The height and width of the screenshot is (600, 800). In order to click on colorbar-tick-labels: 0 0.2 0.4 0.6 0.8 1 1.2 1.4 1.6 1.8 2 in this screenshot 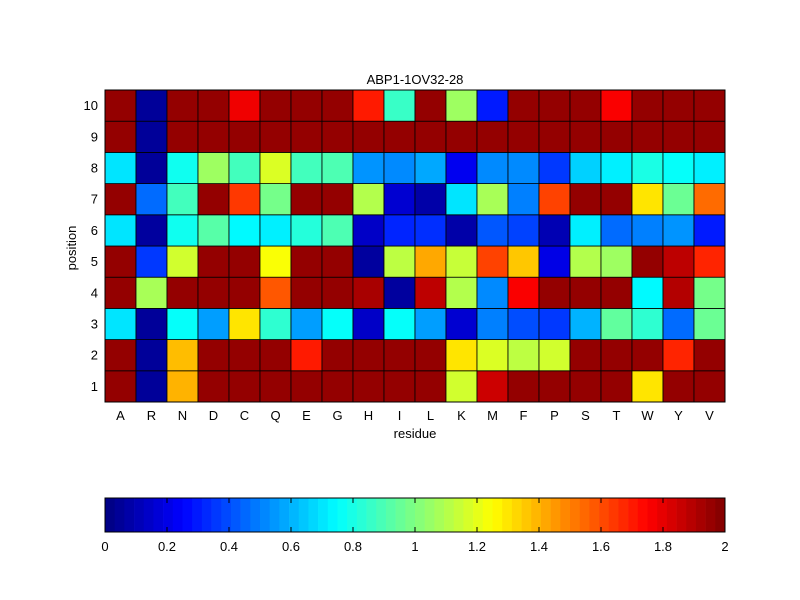, I will do `click(415, 526)`.